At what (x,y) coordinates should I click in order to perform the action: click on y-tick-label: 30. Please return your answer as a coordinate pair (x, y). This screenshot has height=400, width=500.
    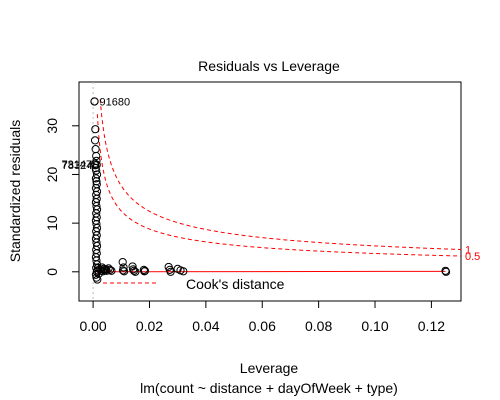
    Looking at the image, I should click on (52, 126).